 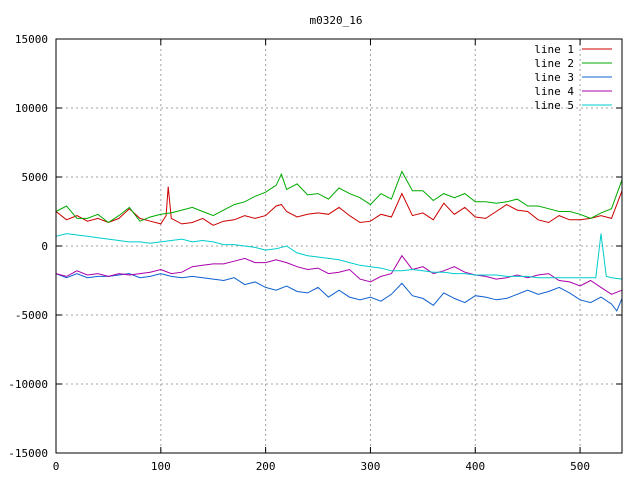 What do you see at coordinates (554, 77) in the screenshot?
I see `legend-label: line 3` at bounding box center [554, 77].